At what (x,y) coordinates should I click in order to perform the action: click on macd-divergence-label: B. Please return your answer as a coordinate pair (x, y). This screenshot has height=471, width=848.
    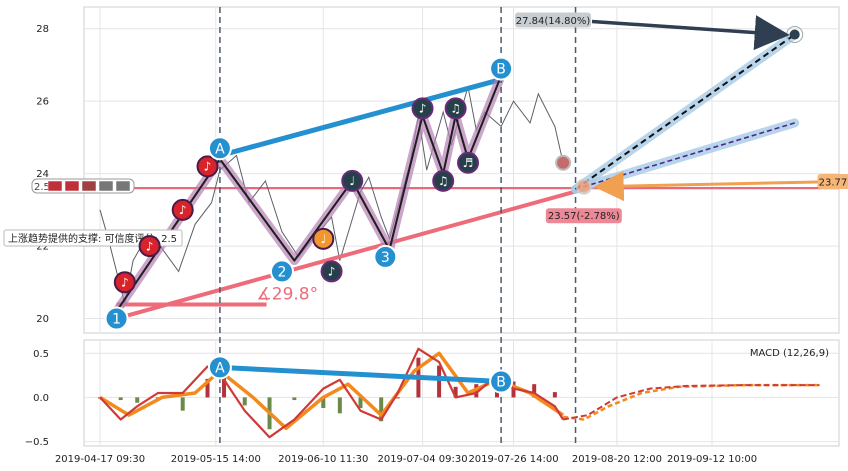
    Looking at the image, I should click on (501, 383).